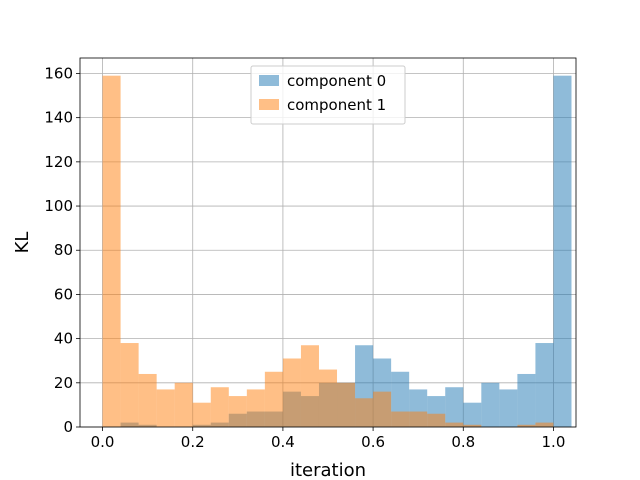 This screenshot has height=480, width=640. I want to click on y-tick-label: 100, so click(58, 206).